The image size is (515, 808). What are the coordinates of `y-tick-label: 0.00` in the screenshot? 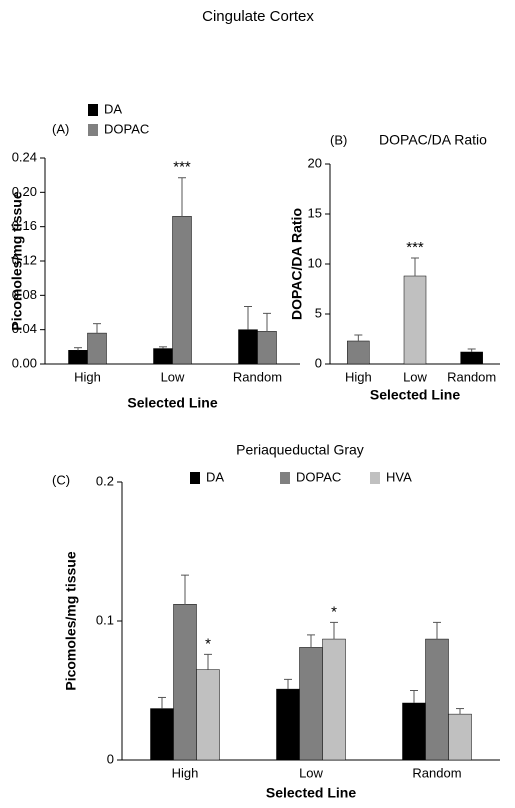 It's located at (24, 362).